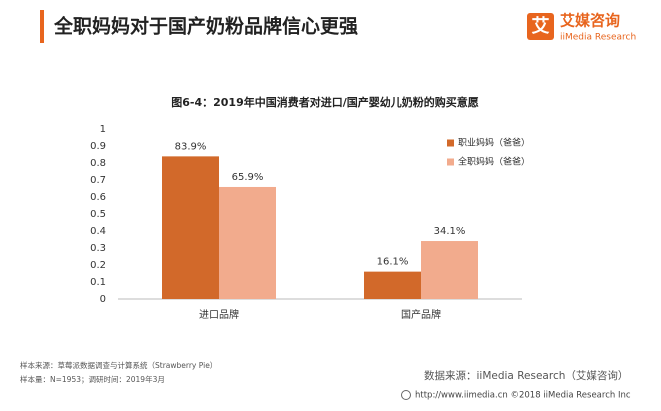 The height and width of the screenshot is (411, 661). Describe the element at coordinates (526, 375) in the screenshot. I see `source: 数据来源：iiMedia Research（艾媒咨询）` at that location.